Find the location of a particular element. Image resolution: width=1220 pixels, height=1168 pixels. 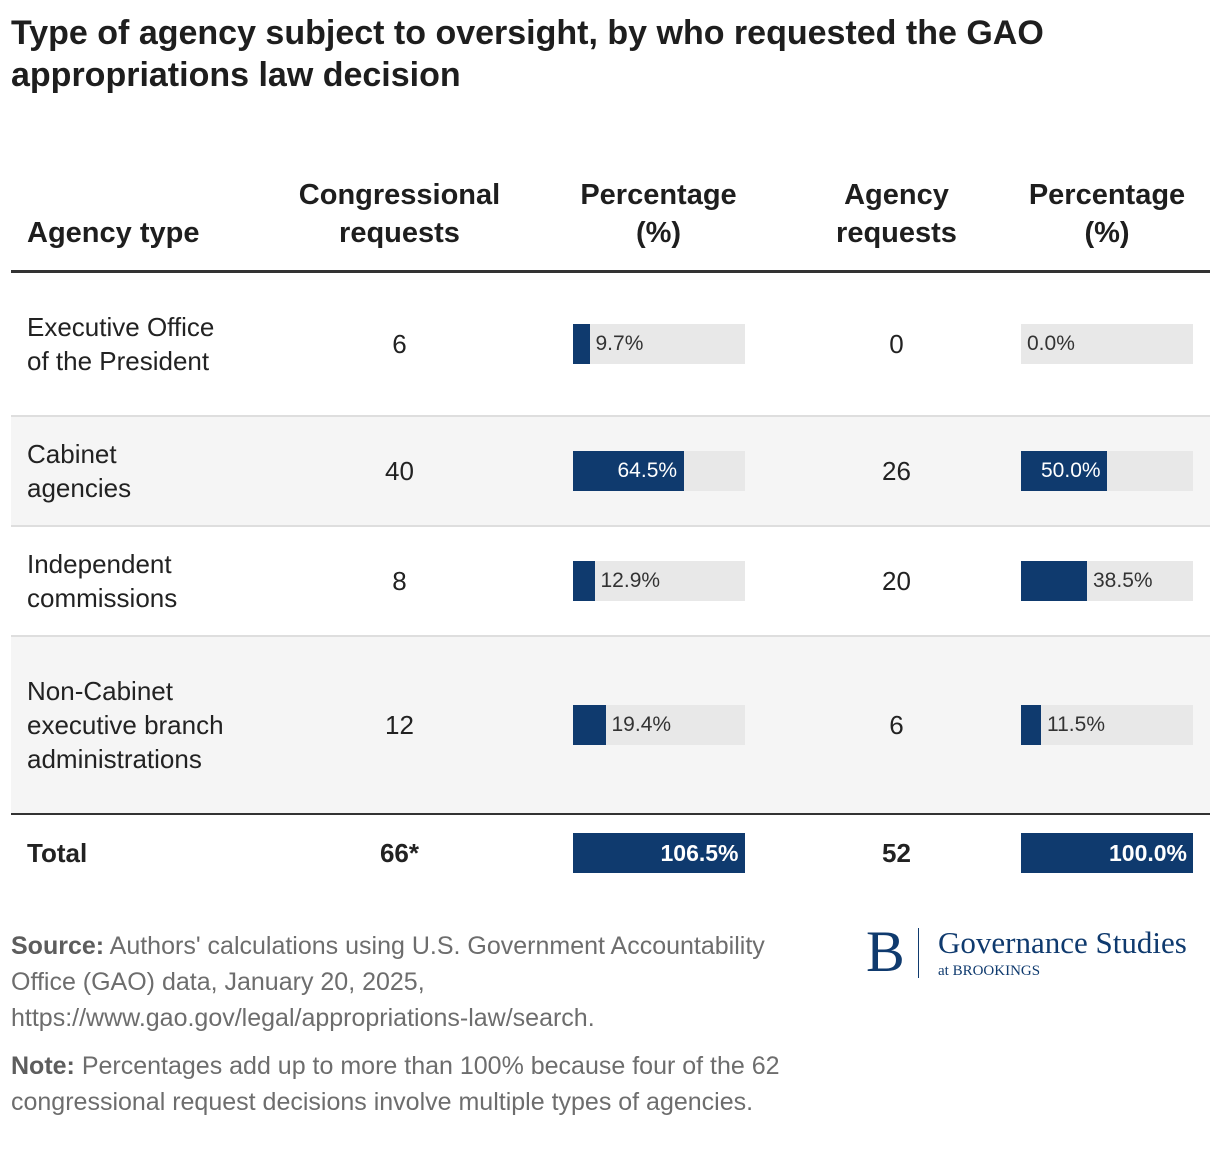

total-congressional-pct-cell: 106.5% is located at coordinates (658, 852).